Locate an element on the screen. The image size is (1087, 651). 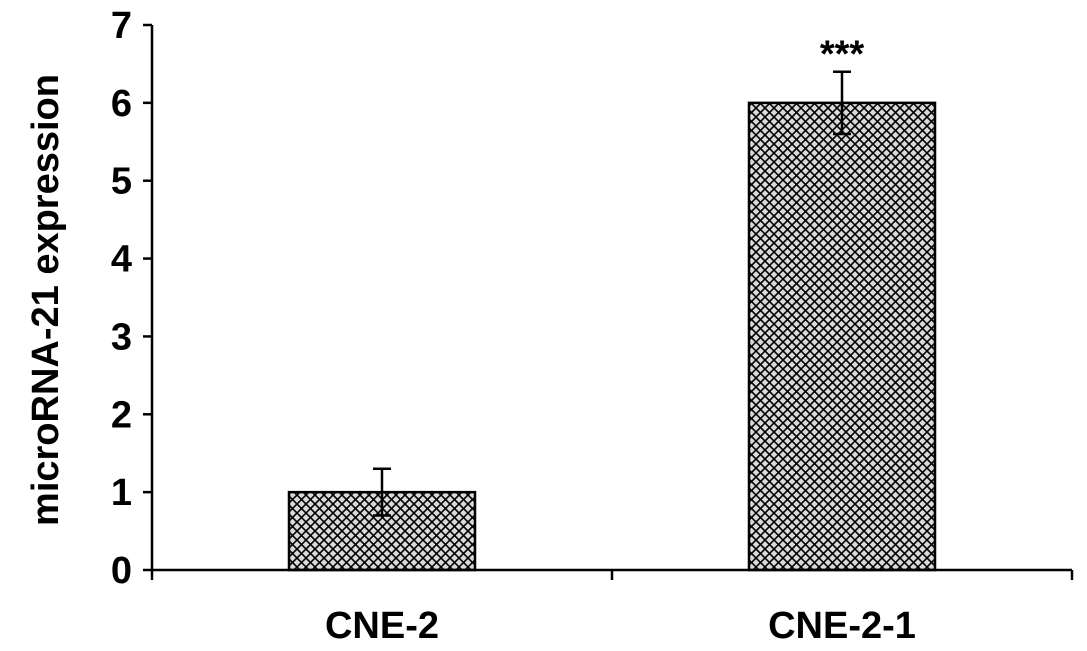
y-tick-label: 7 is located at coordinates (121, 26).